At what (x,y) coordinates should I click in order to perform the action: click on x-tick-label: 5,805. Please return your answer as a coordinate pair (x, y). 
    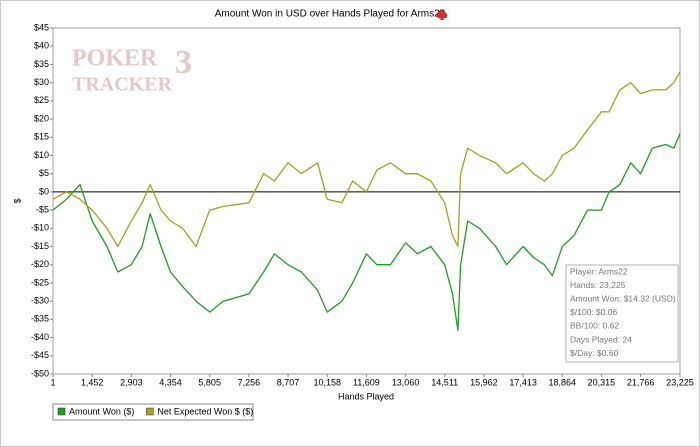
    Looking at the image, I should click on (209, 382).